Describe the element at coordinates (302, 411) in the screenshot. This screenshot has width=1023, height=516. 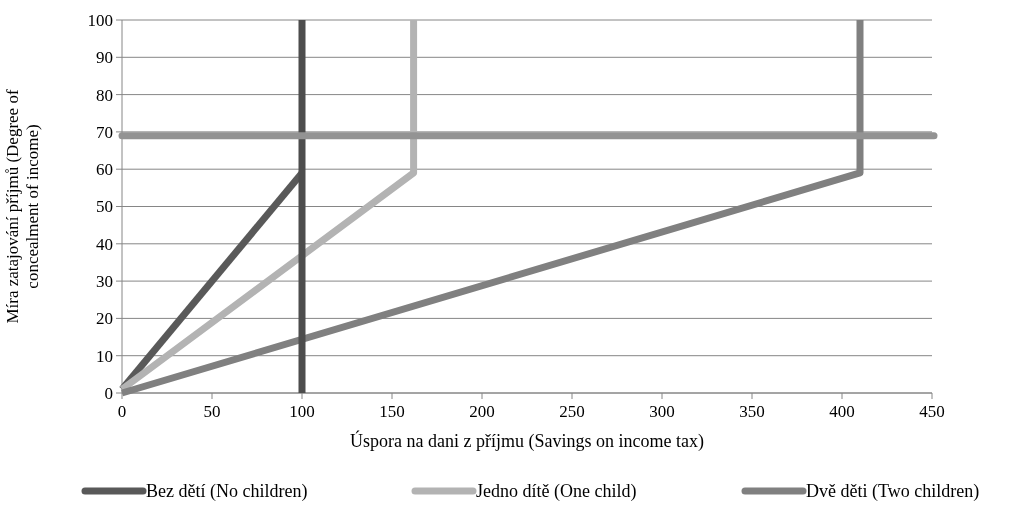
I see `x-tick-label: 100` at that location.